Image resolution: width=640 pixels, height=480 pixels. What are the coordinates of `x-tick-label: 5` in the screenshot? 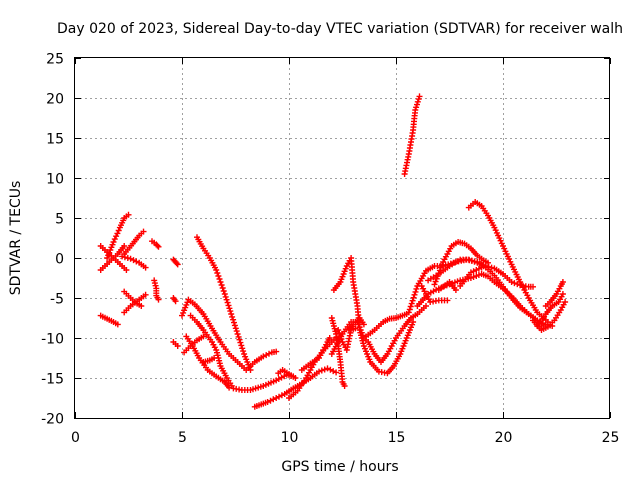 It's located at (182, 438).